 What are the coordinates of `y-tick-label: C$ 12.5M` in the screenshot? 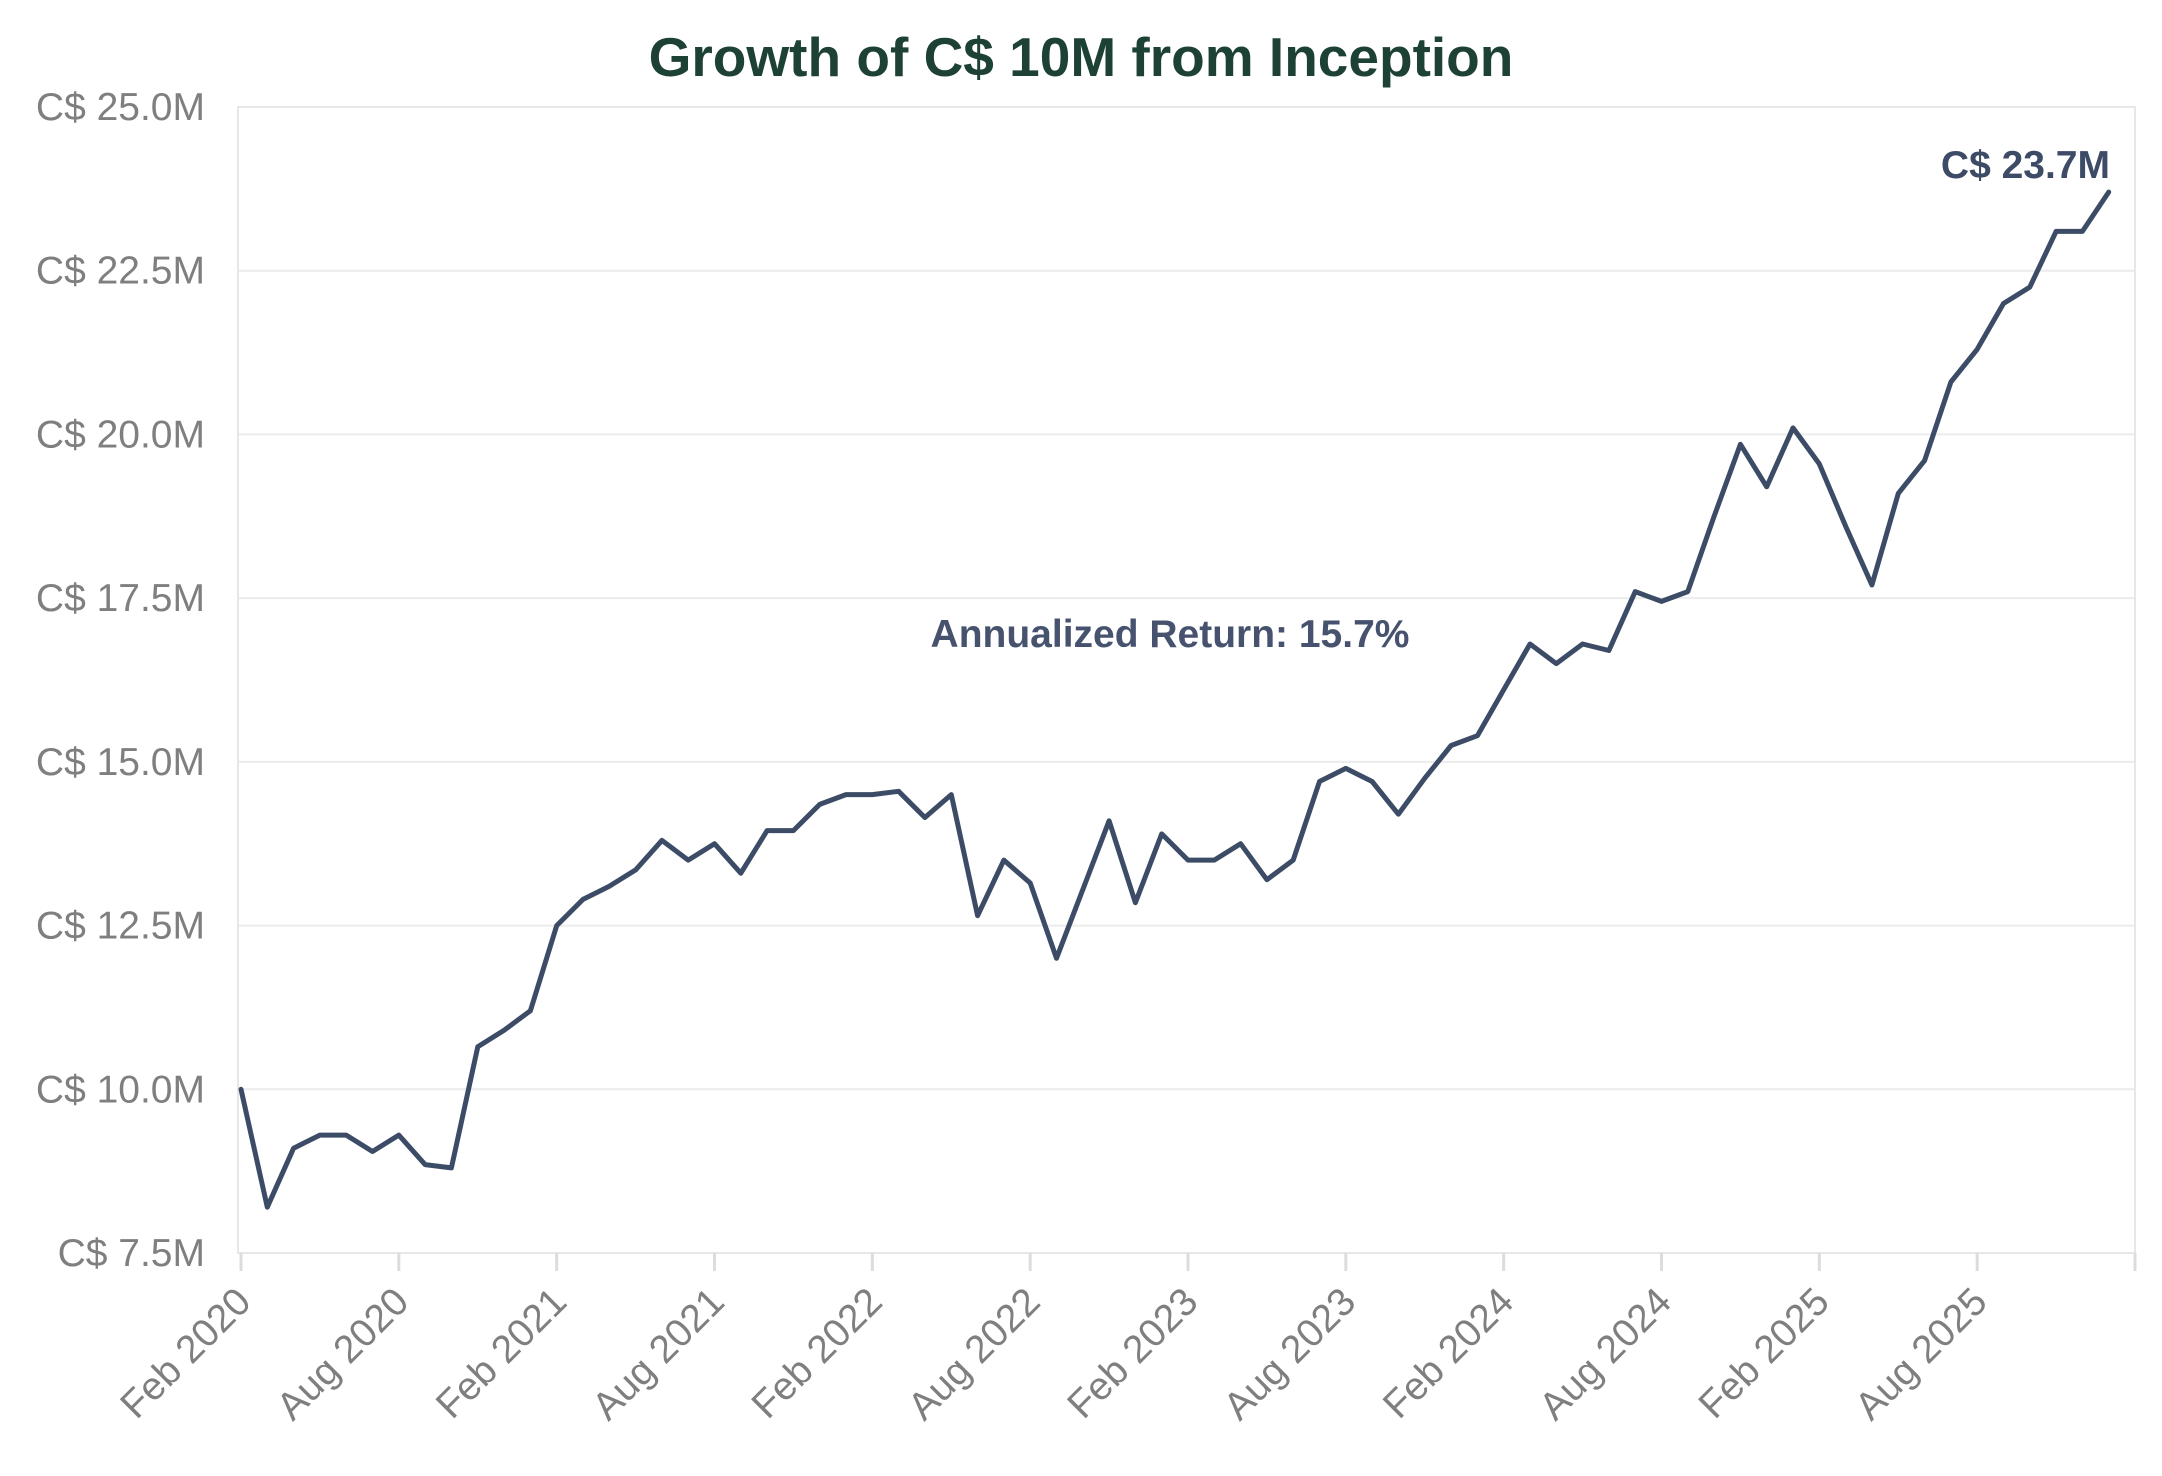 It's located at (120, 926).